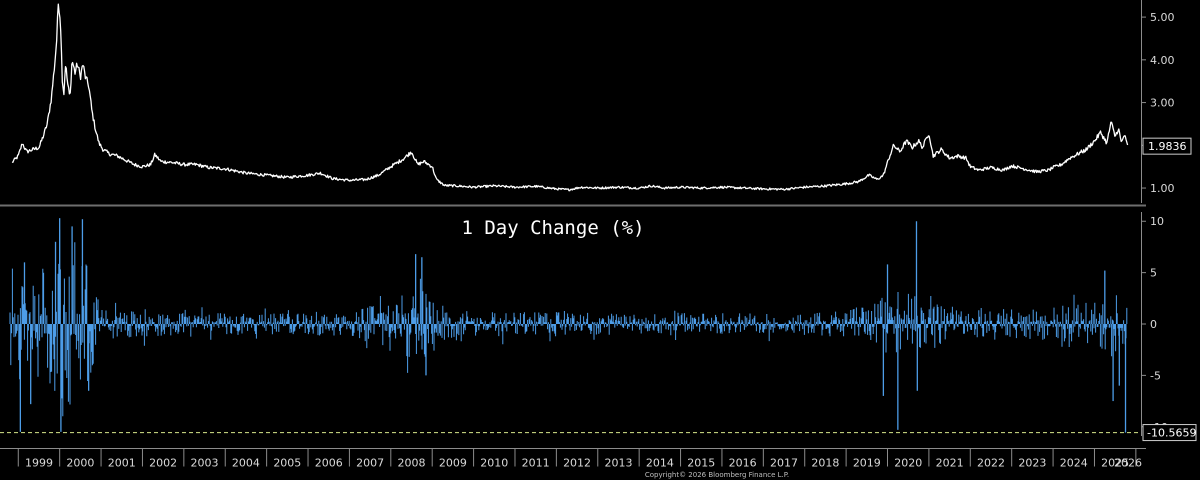 The width and height of the screenshot is (1200, 480). What do you see at coordinates (577, 463) in the screenshot?
I see `x-axis-year-label: 2012` at bounding box center [577, 463].